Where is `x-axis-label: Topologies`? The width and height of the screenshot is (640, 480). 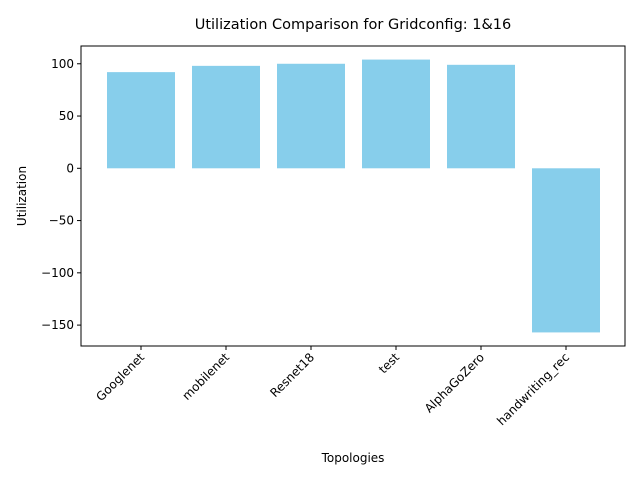
x-axis-label: Topologies is located at coordinates (353, 458).